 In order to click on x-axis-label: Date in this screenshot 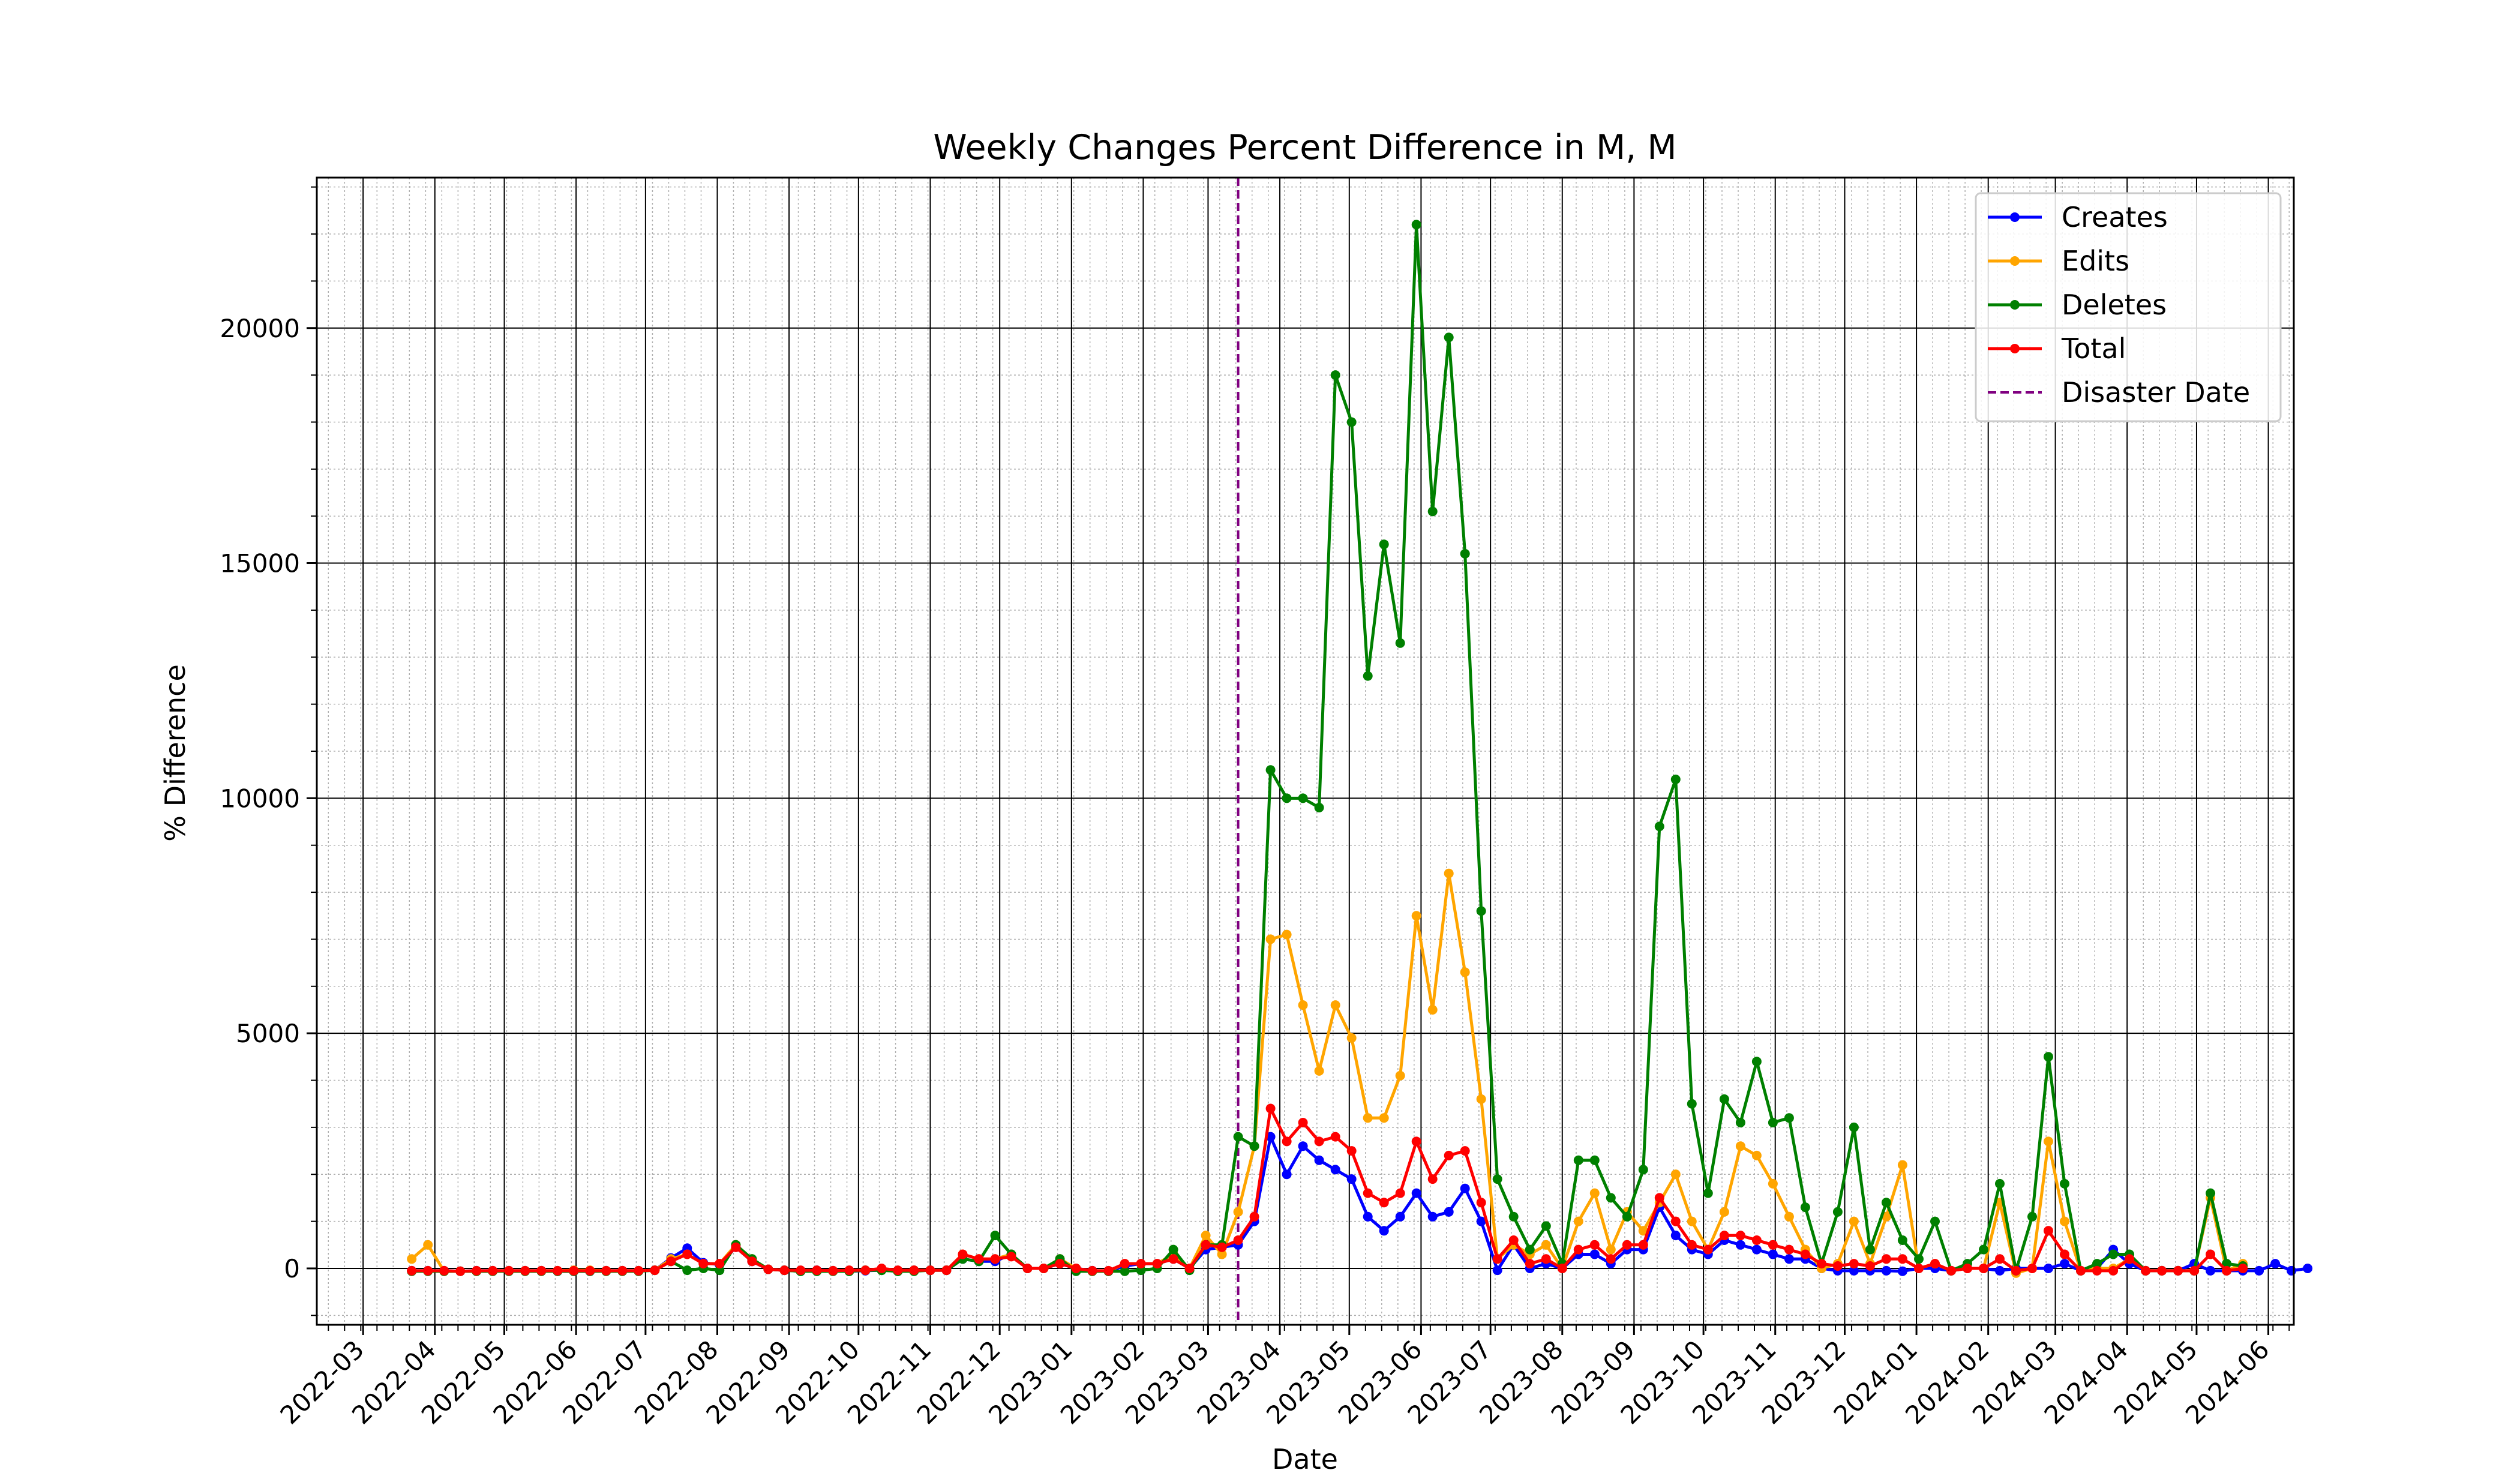, I will do `click(1305, 1456)`.